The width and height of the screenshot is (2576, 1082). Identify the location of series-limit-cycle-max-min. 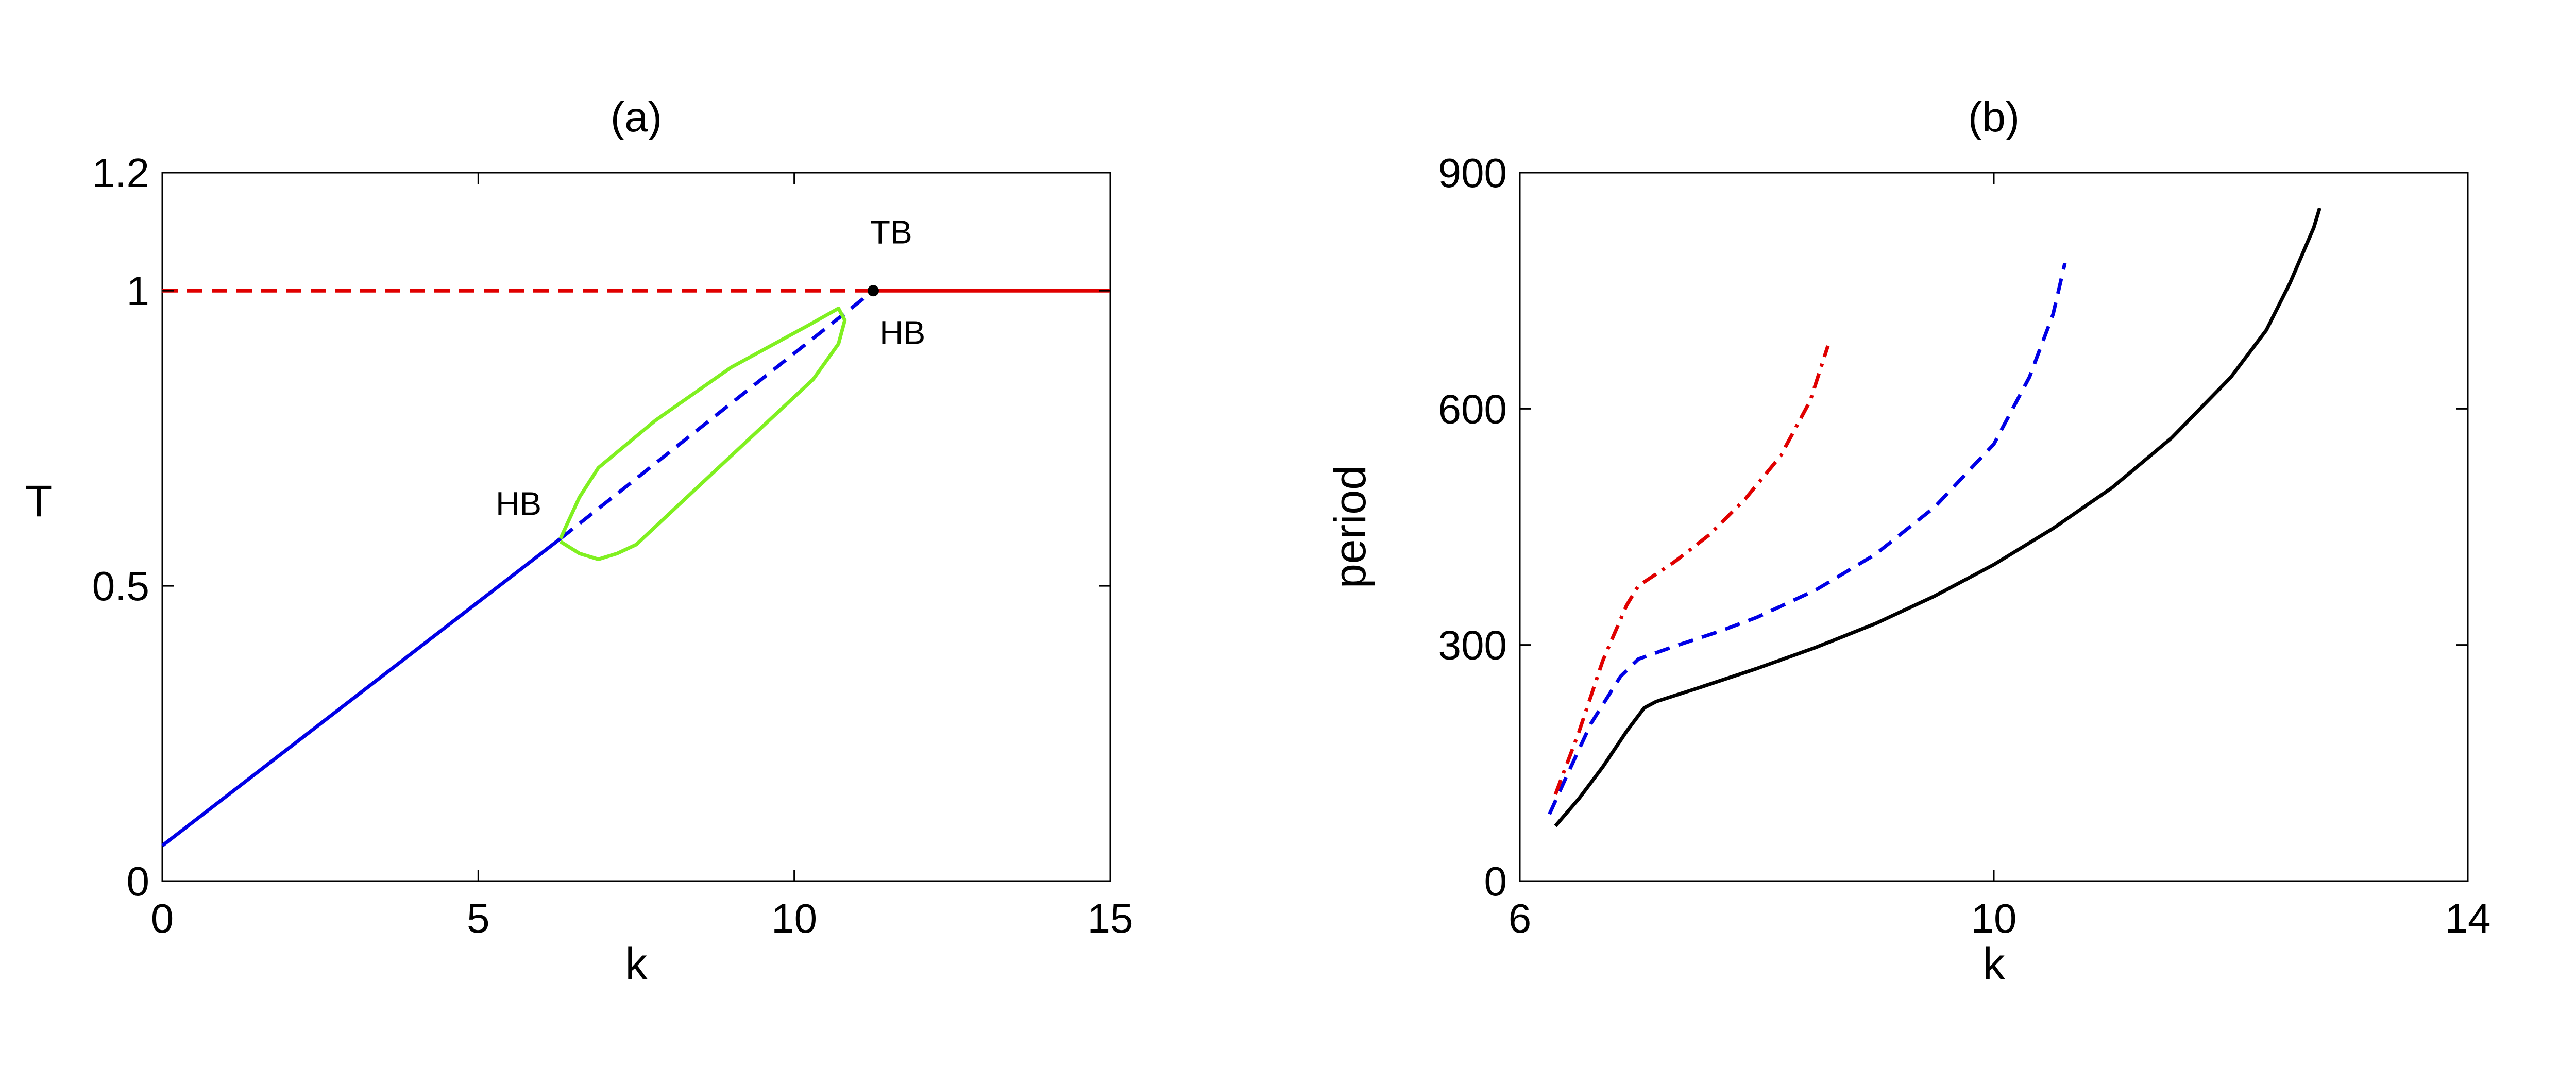
(702, 434).